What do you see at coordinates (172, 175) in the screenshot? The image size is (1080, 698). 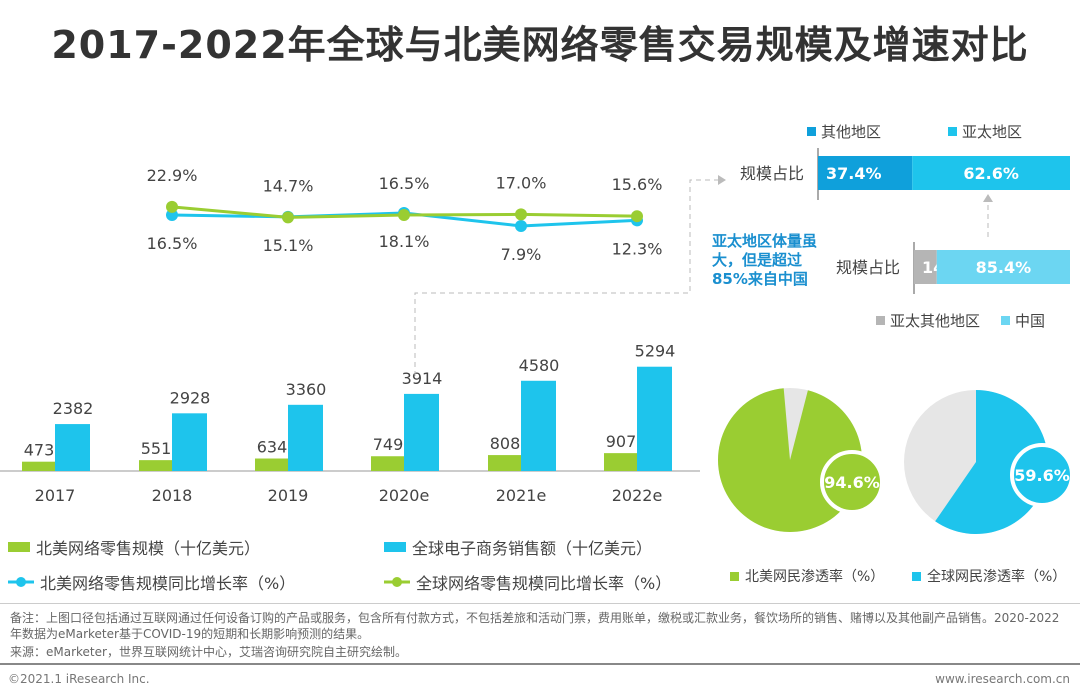 I see `point-label: 22.9%` at bounding box center [172, 175].